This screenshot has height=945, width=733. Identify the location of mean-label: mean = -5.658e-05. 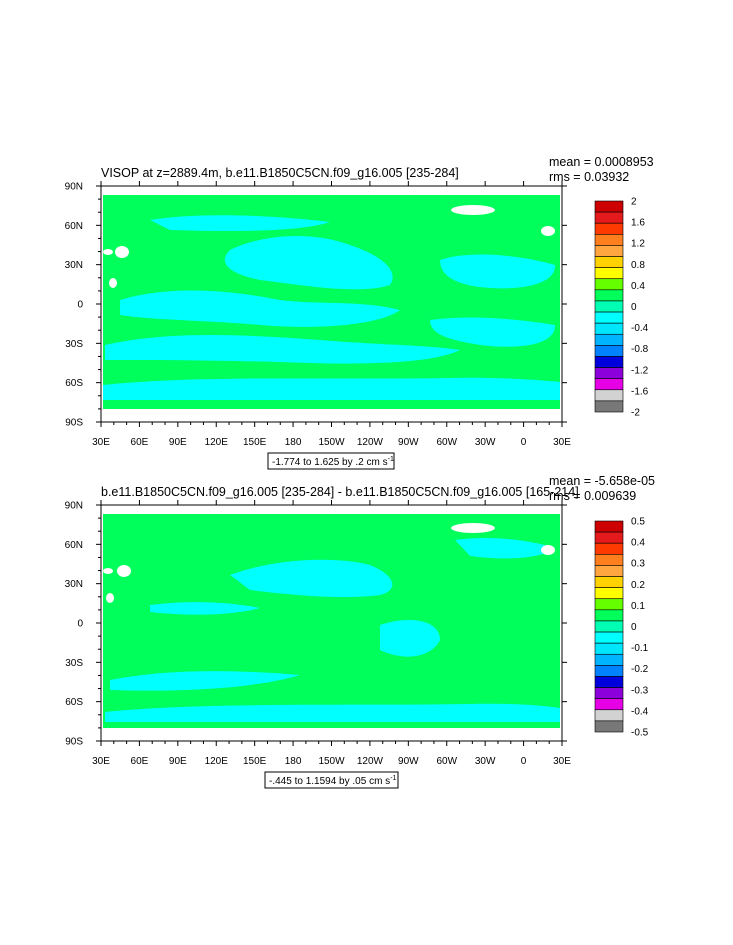
(602, 481).